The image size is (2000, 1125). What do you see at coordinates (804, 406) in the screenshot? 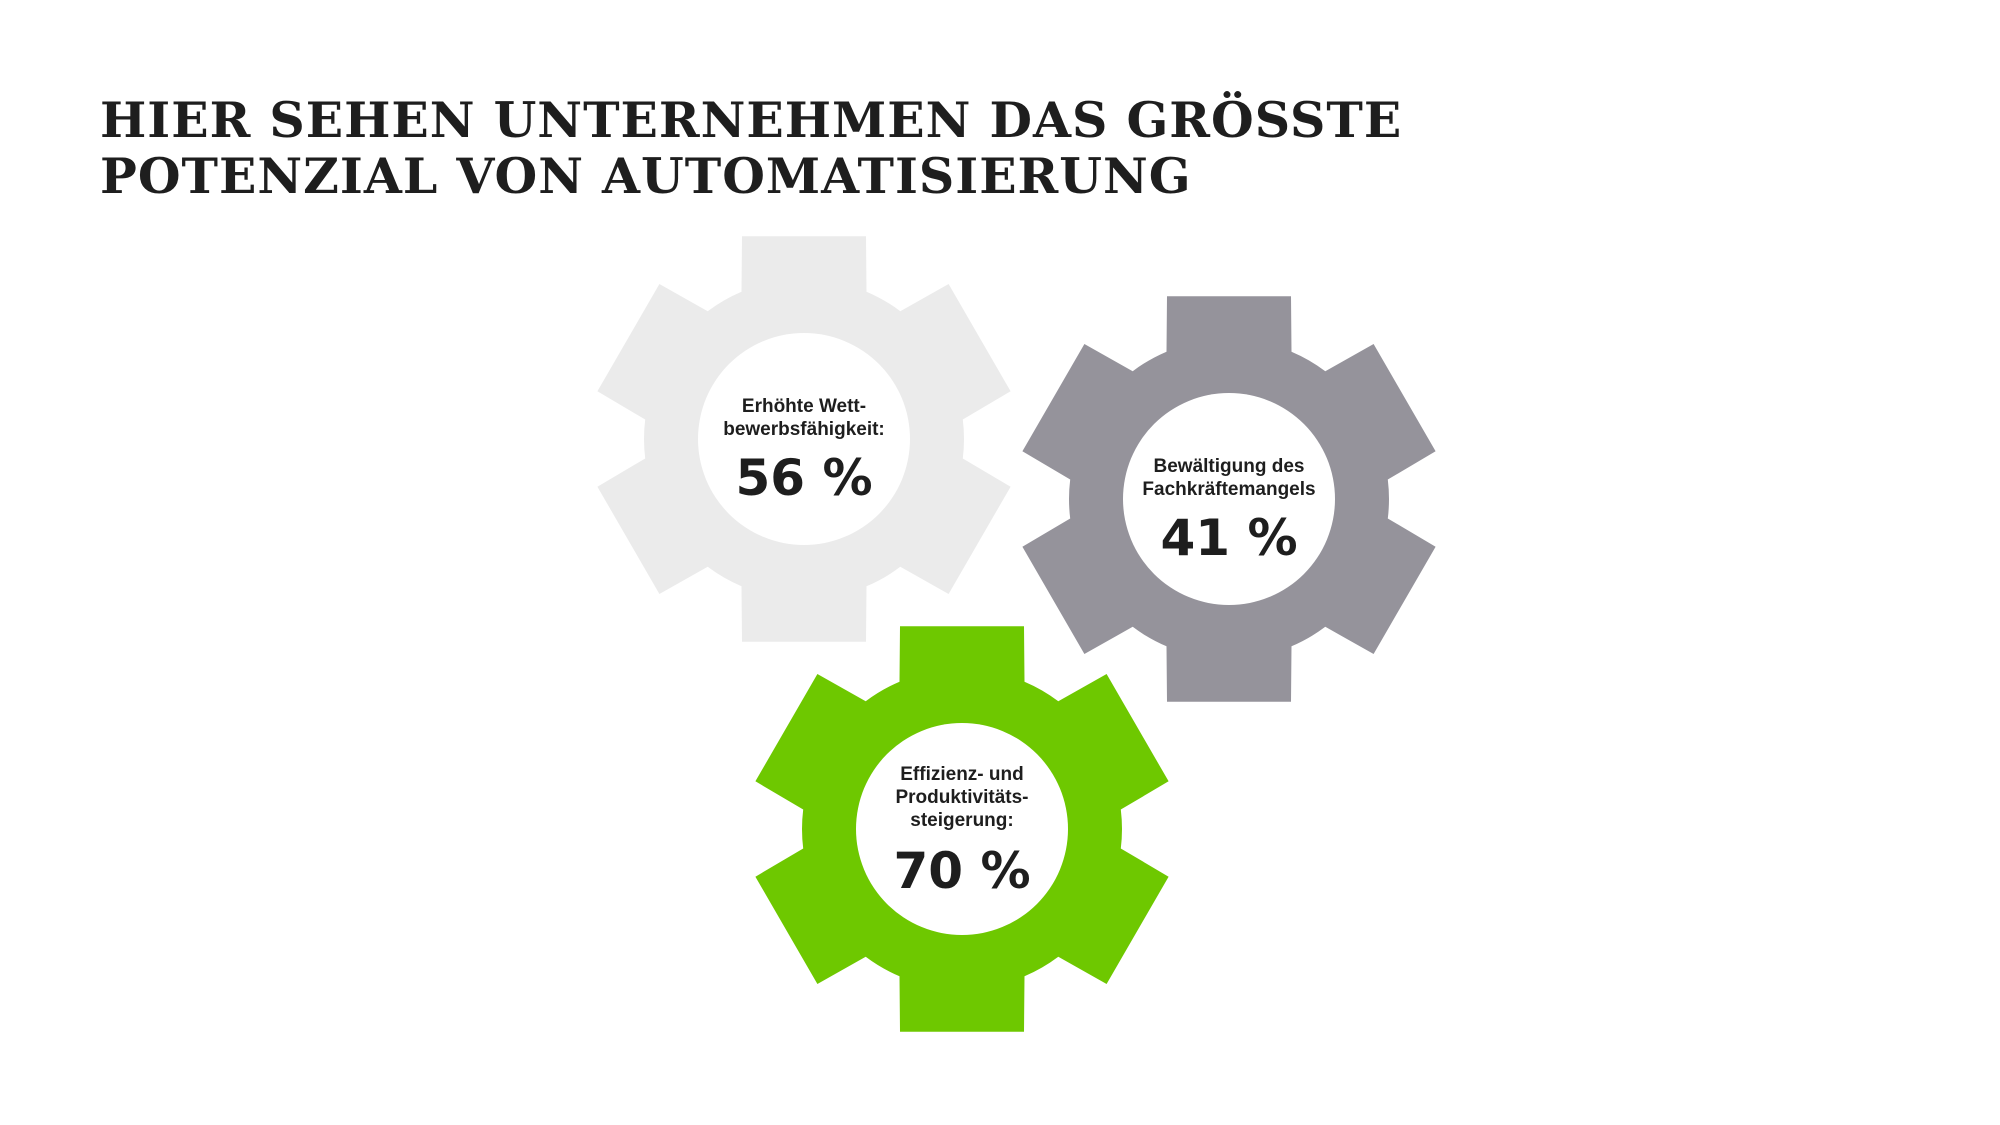
I see `gear-label-1-line-1: Erhöhte Wett-` at bounding box center [804, 406].